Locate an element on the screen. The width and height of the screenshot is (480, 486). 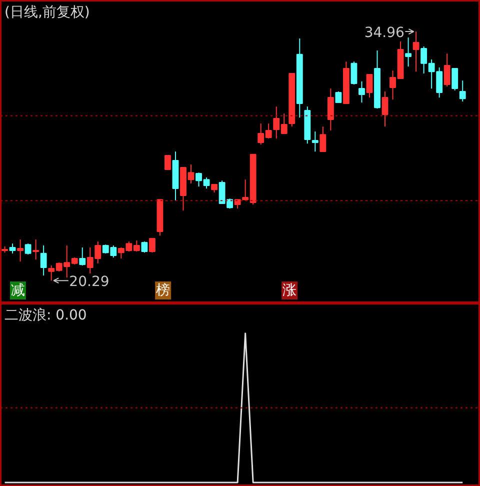
chart-title: 二波浪: 0.00 is located at coordinates (45, 316).